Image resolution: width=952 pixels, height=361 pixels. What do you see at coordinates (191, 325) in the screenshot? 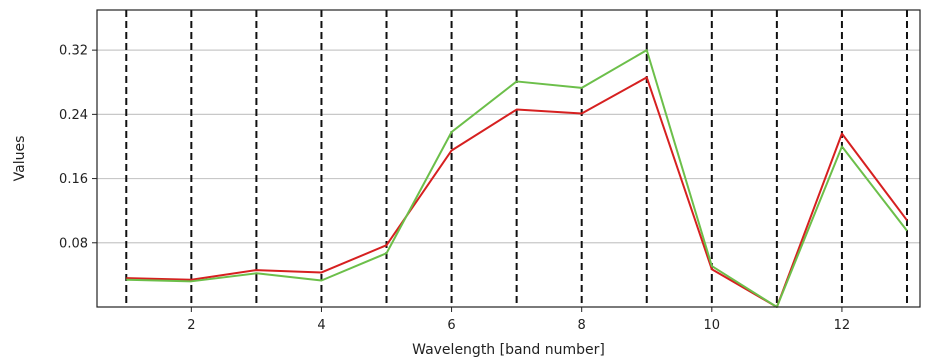
I see `x-tick-label-2: 2` at bounding box center [191, 325].